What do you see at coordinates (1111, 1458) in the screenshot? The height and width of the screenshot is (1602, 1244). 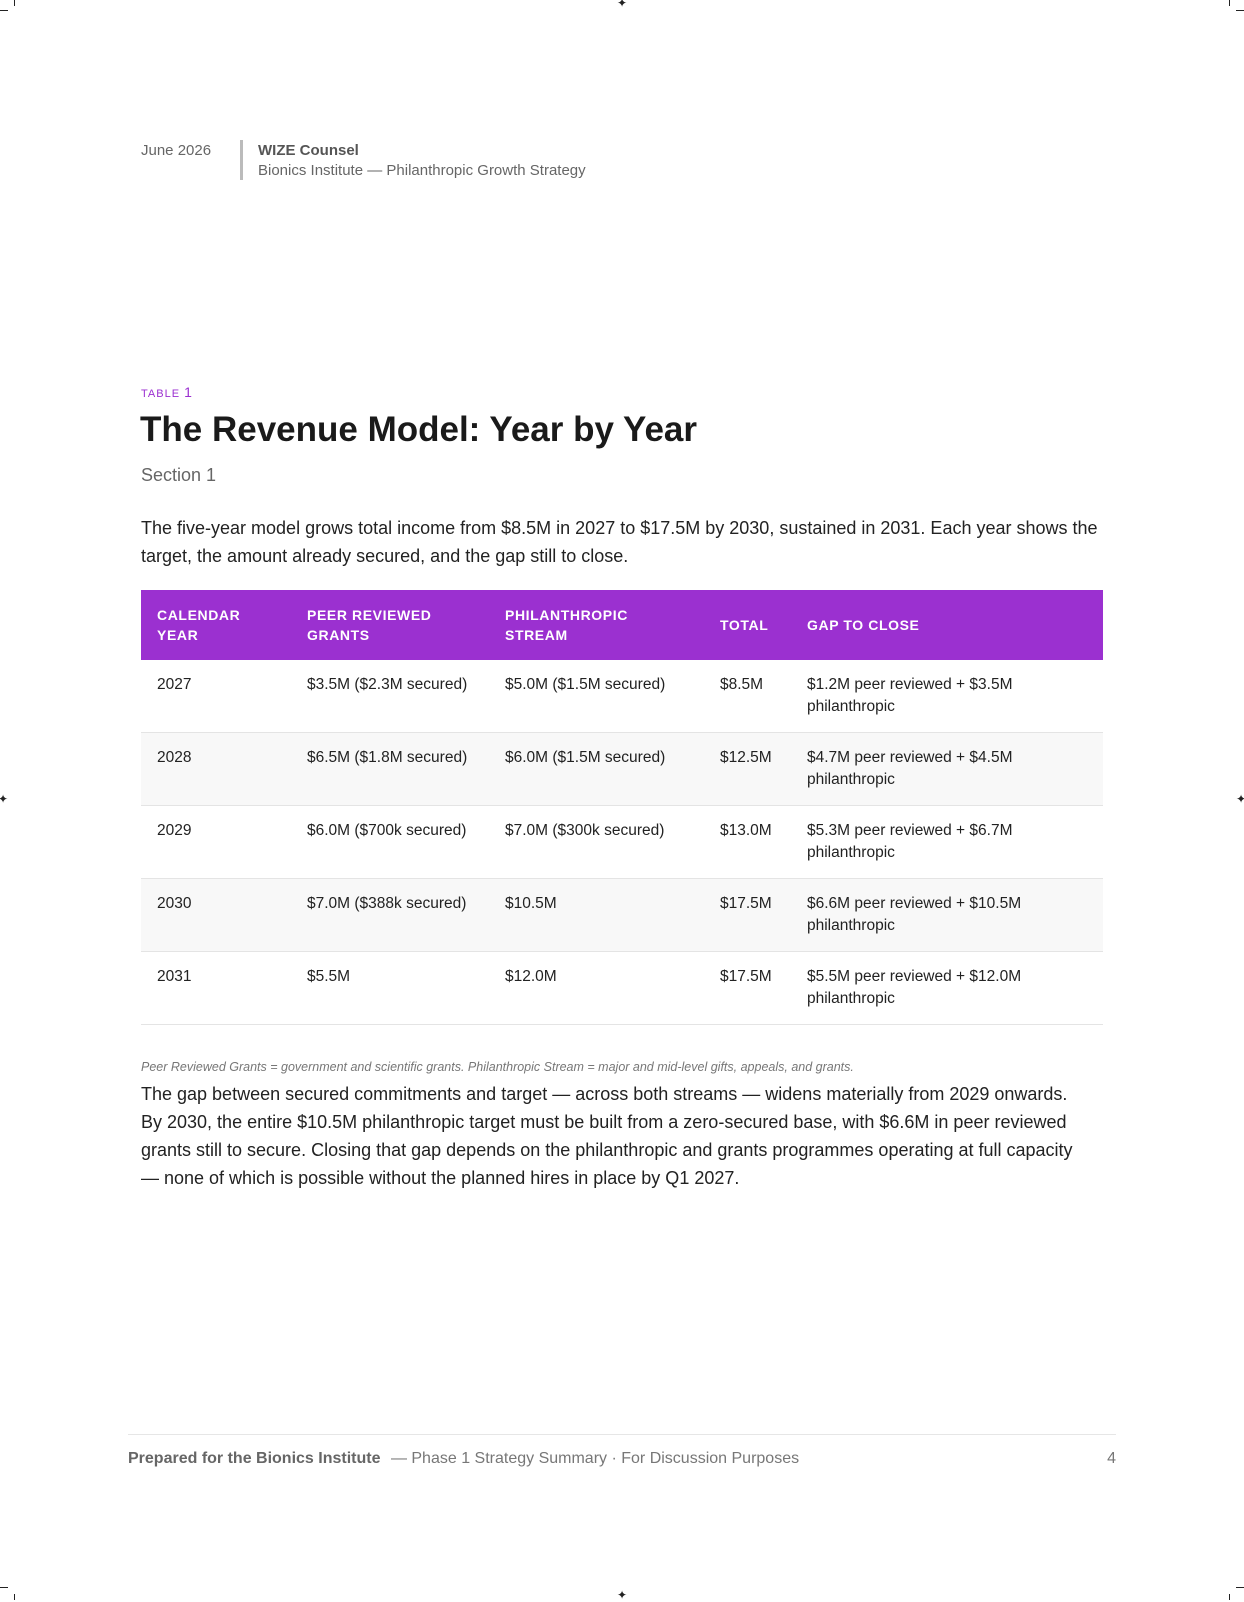 I see `page-number: 4` at bounding box center [1111, 1458].